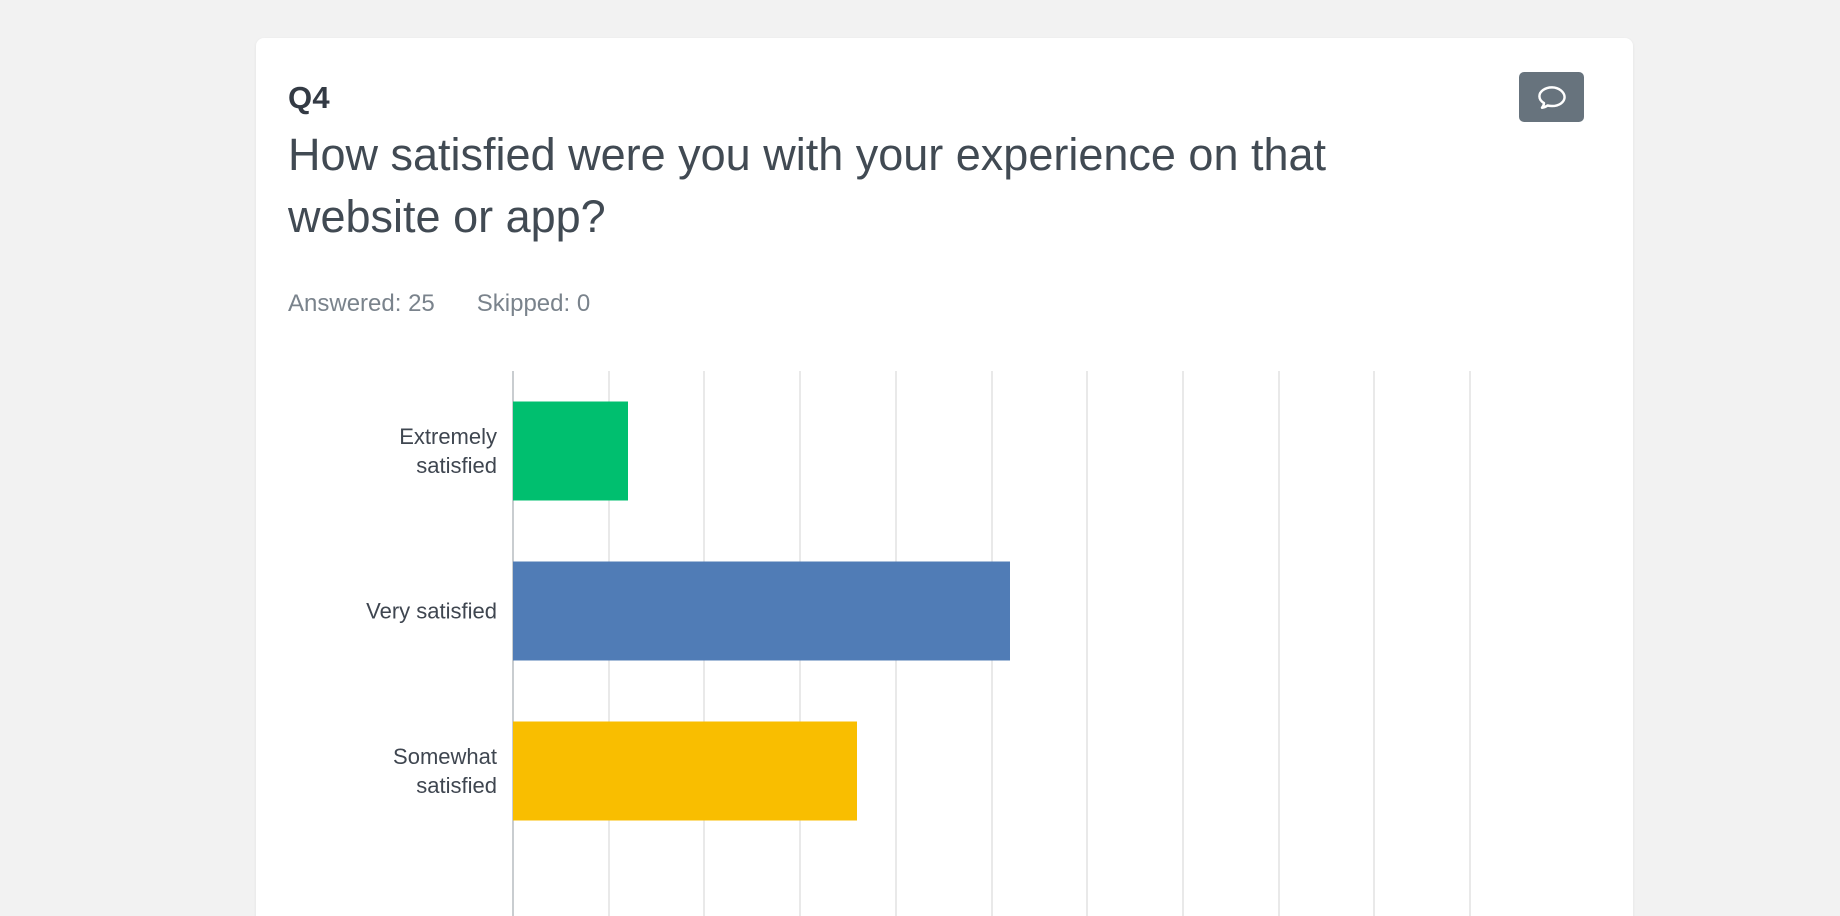 The height and width of the screenshot is (916, 1840). What do you see at coordinates (431, 611) in the screenshot?
I see `category-label: Very satisfied` at bounding box center [431, 611].